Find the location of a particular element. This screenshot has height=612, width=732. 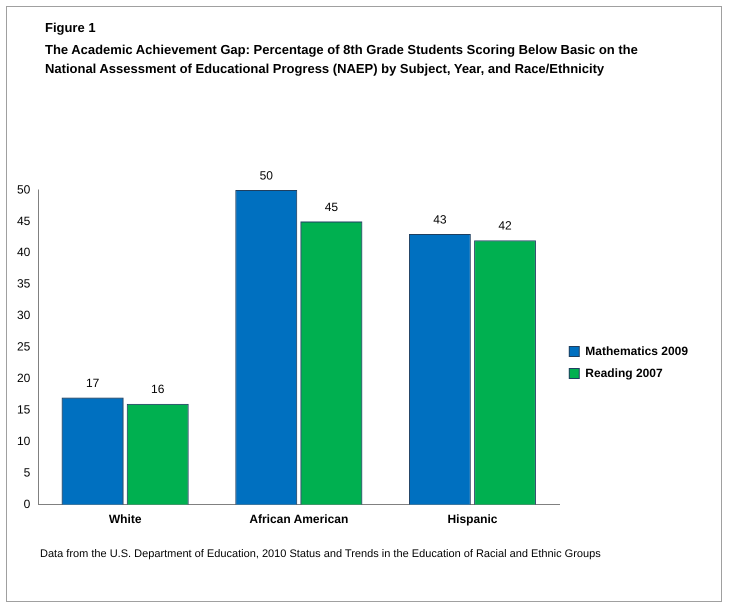

y-tick-label: 0 is located at coordinates (27, 503).